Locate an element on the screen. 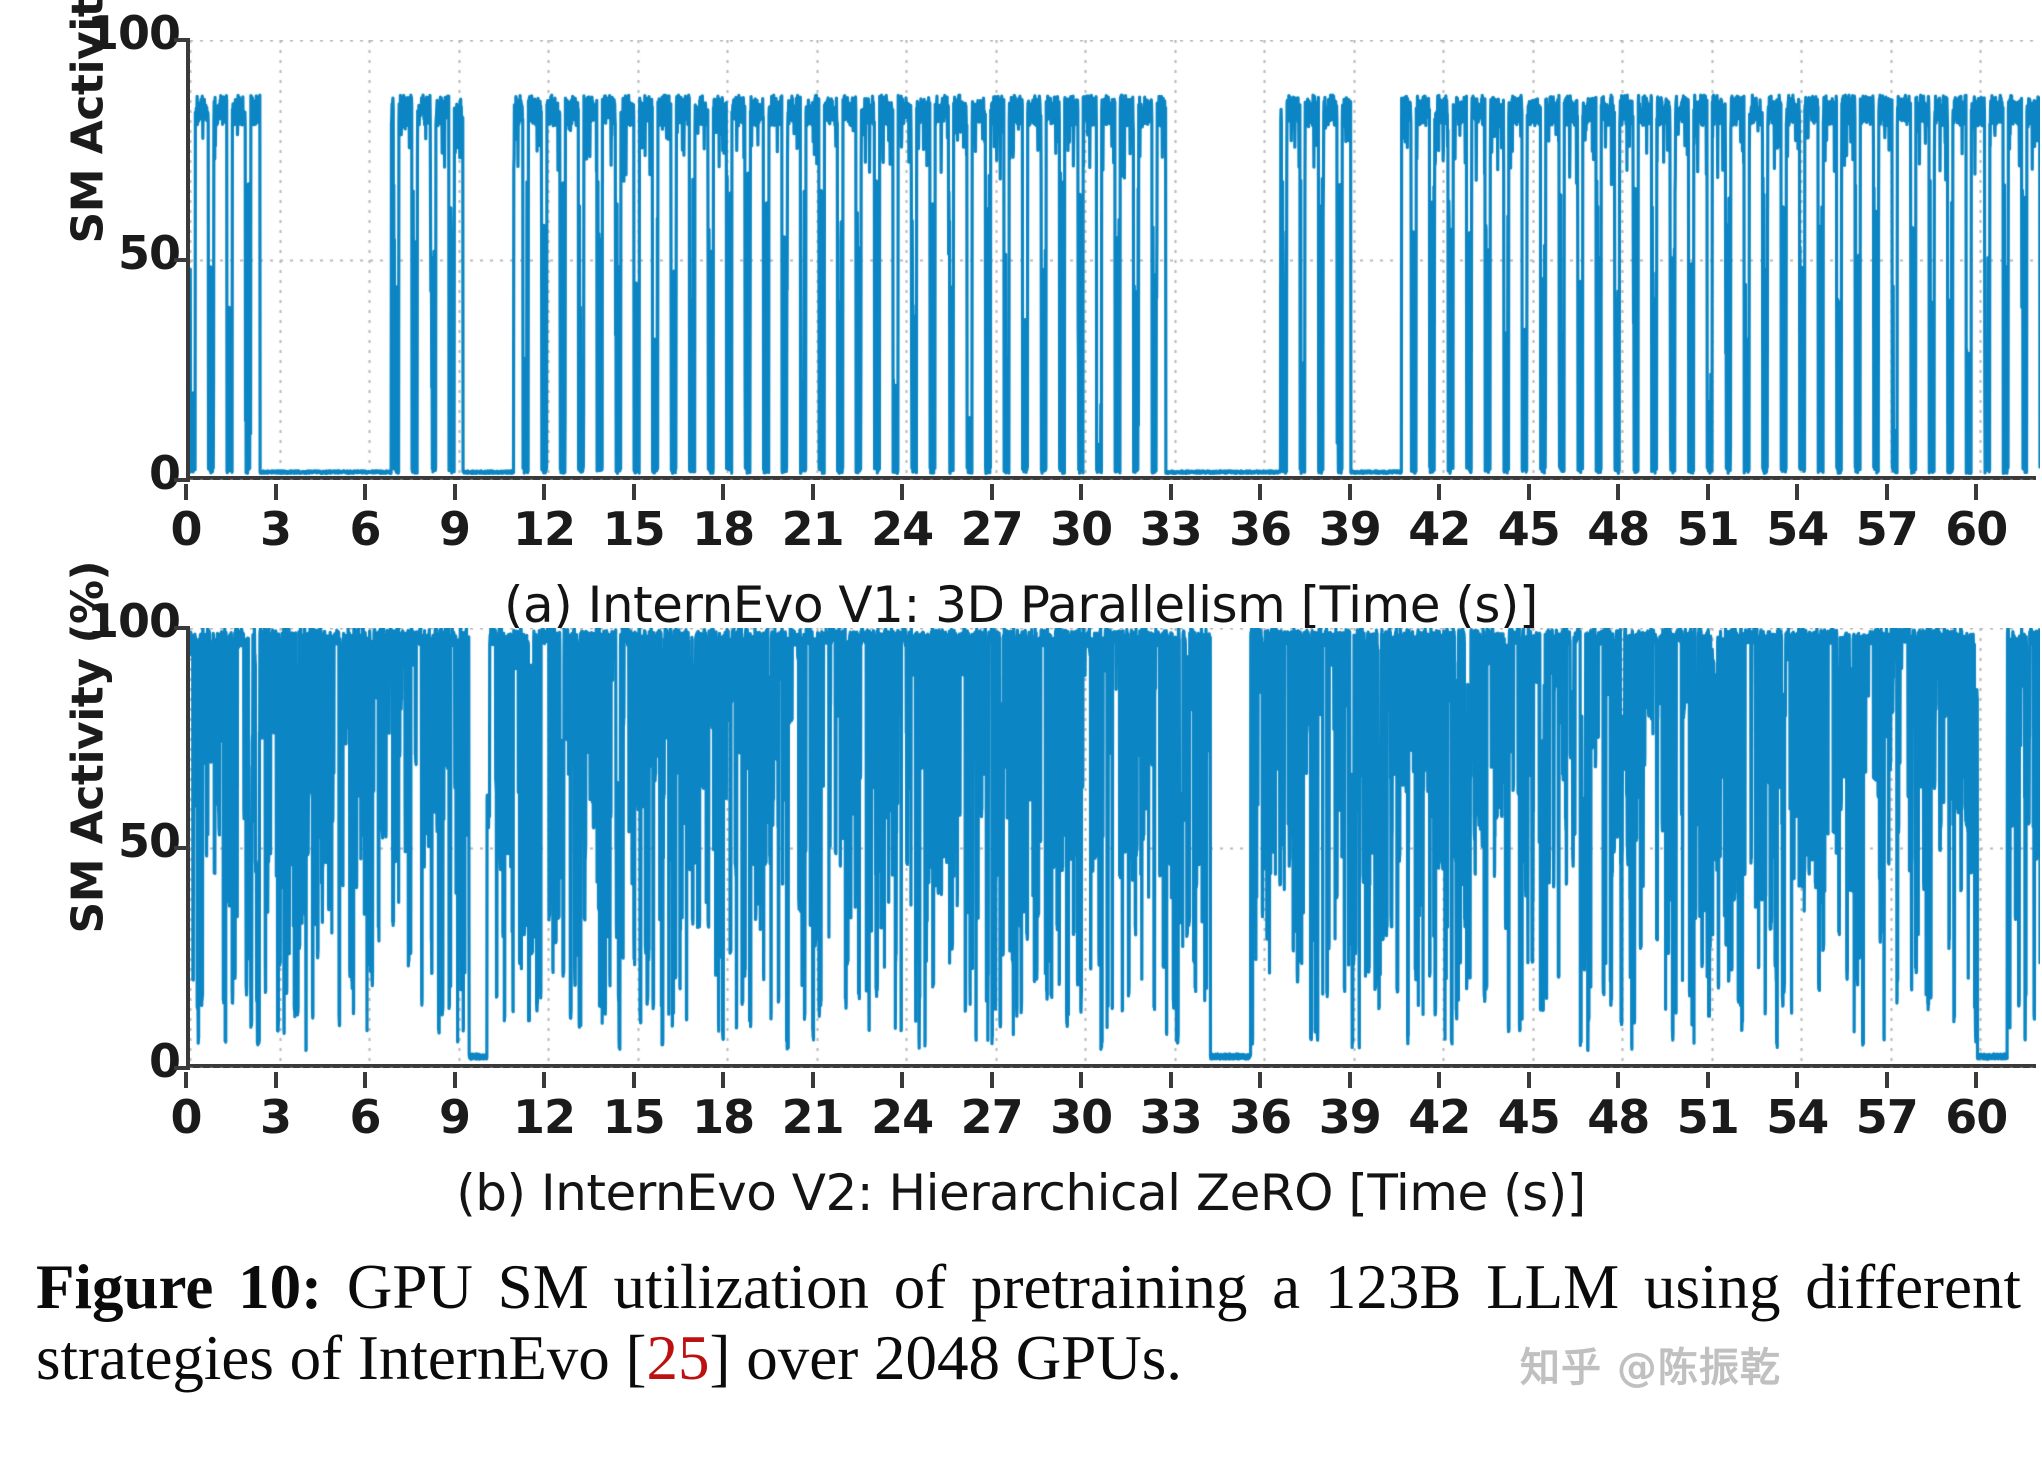 The width and height of the screenshot is (2042, 1464). panel-a-x-tick-labels: 0 3 6 9 12 15 18 21 24 27 30 33 36 39 42 45 48 51 54 57 60 is located at coordinates (1103, 534).